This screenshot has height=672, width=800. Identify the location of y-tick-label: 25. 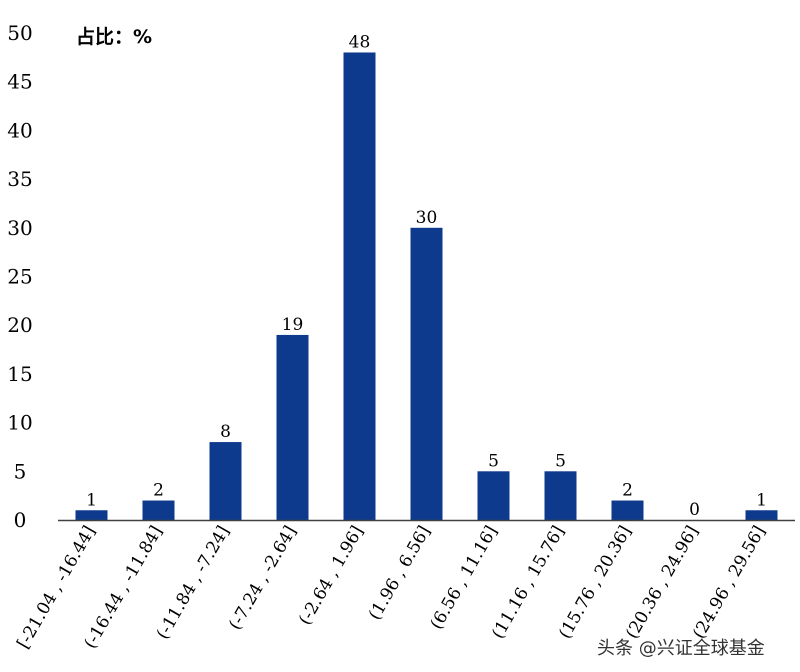
(19, 277).